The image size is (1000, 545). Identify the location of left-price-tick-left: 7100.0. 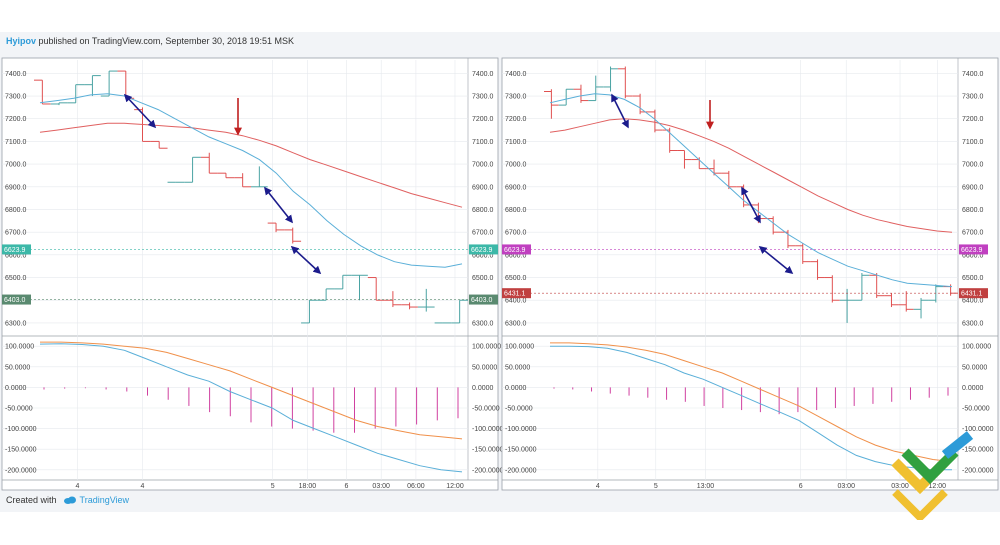
(16, 142).